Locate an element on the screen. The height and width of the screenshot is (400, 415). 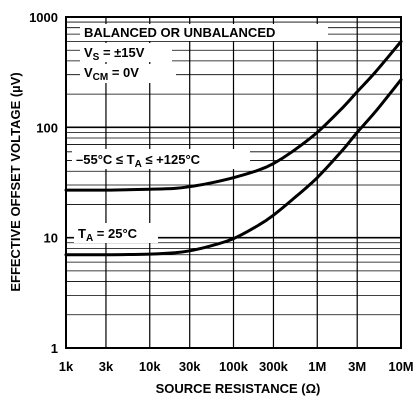
x-axis-label: SOURCE RESISTANCE (Ω) is located at coordinates (238, 388).